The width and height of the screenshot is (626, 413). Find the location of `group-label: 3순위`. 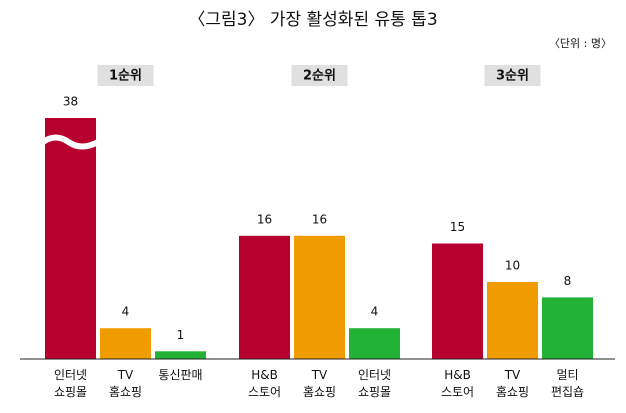

group-label: 3순위 is located at coordinates (512, 76).